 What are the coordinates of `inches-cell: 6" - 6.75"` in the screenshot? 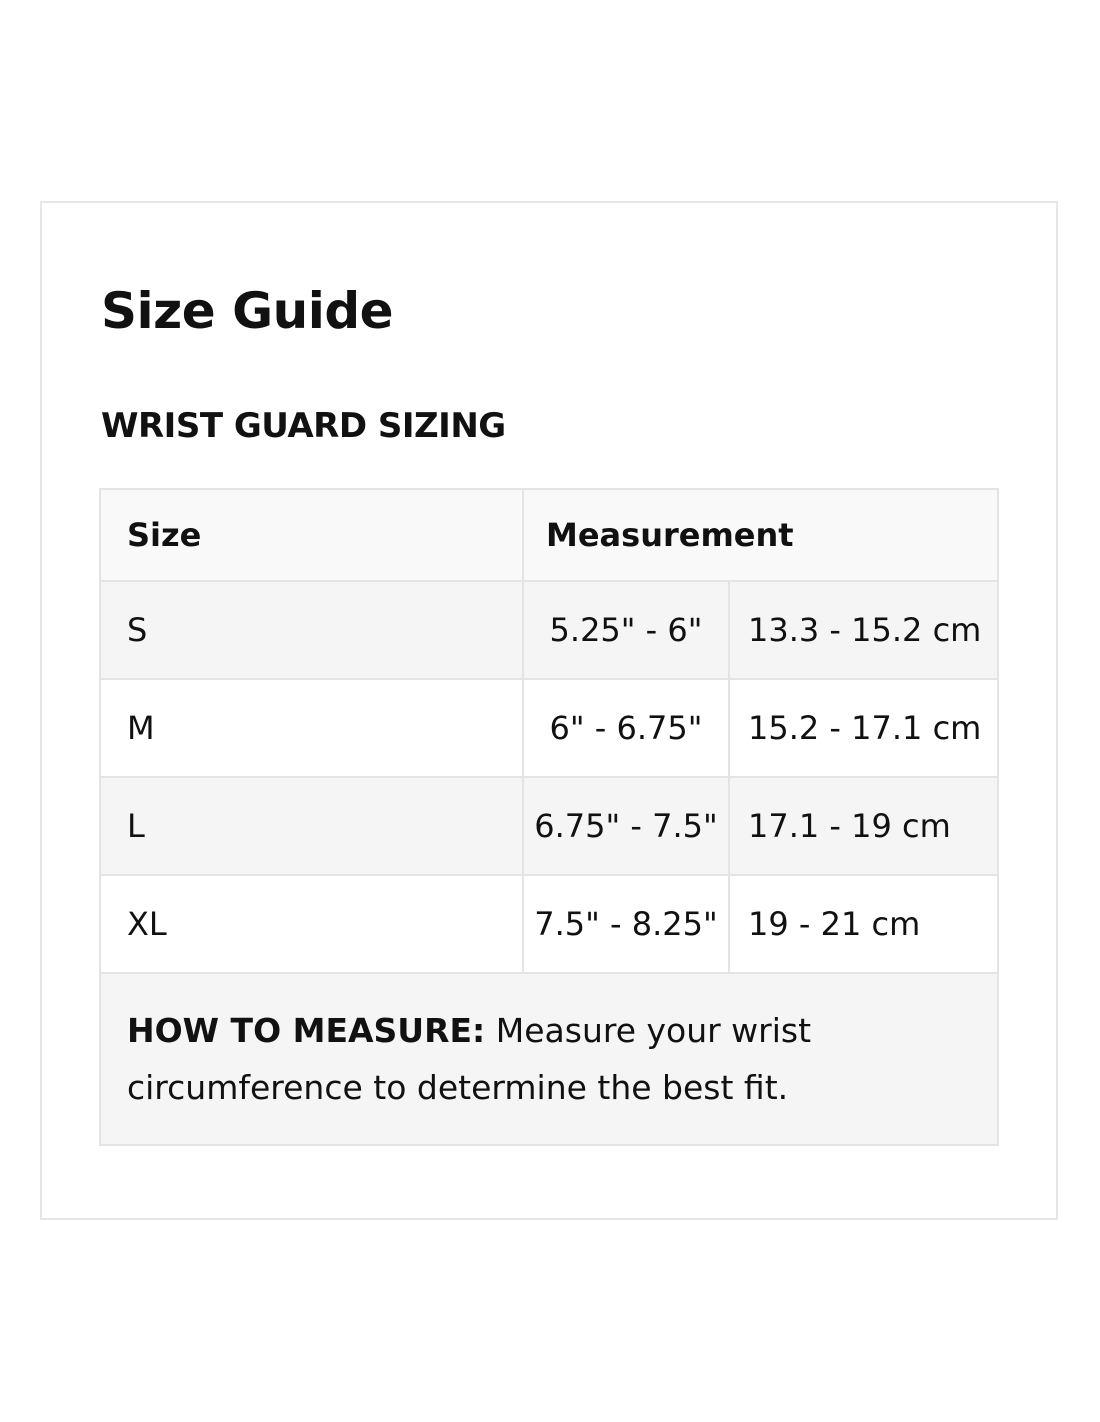 It's located at (626, 728).